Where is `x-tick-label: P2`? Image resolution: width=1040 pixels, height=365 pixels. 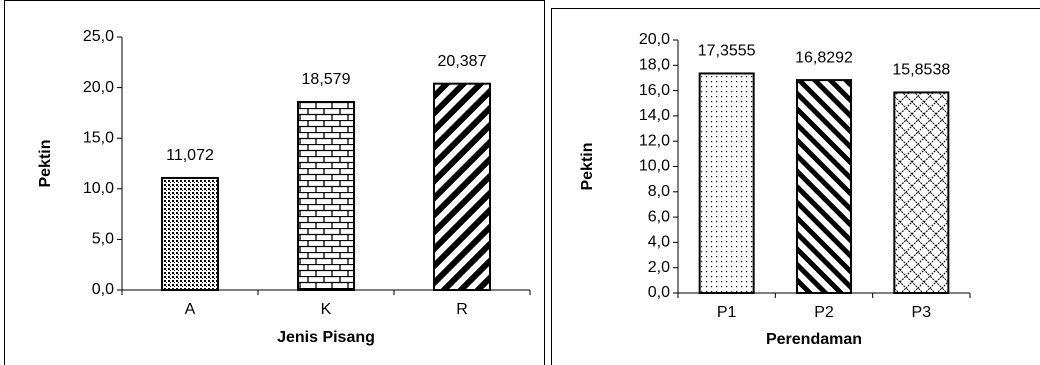 x-tick-label: P2 is located at coordinates (824, 312).